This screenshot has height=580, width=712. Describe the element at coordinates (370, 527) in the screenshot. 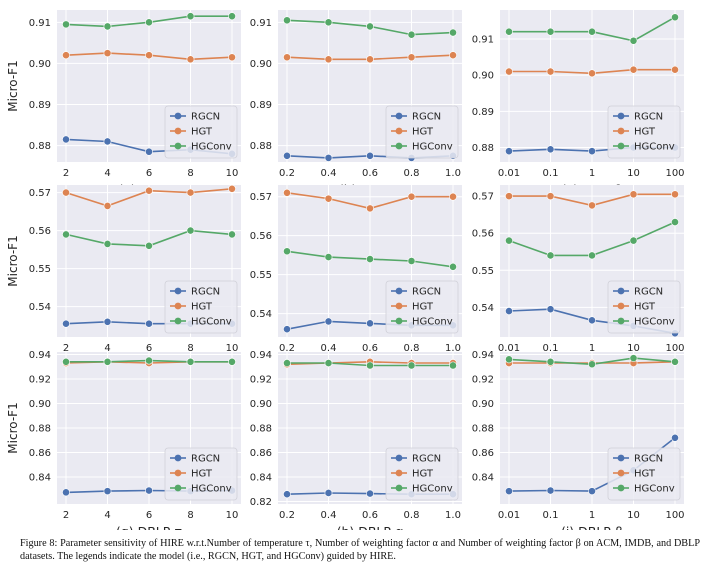

I see `subplot-title: (h) DBLP-α` at that location.